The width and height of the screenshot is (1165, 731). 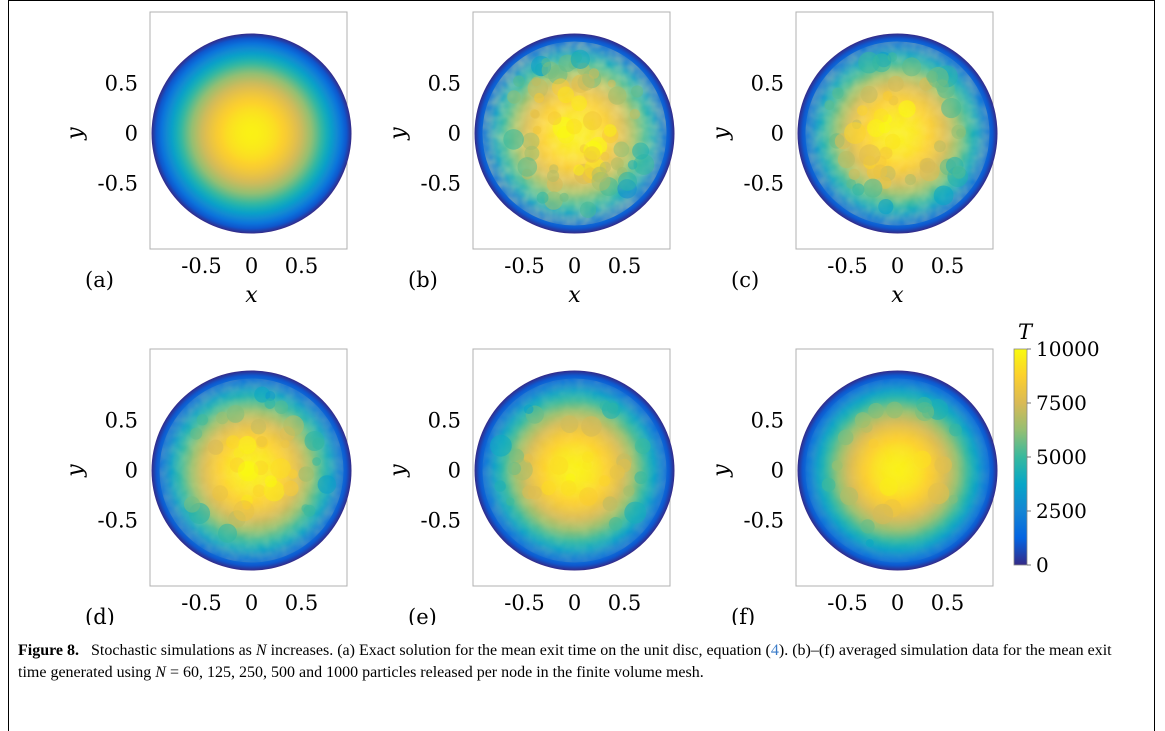 What do you see at coordinates (100, 615) in the screenshot?
I see `panel-label: (d)` at bounding box center [100, 615].